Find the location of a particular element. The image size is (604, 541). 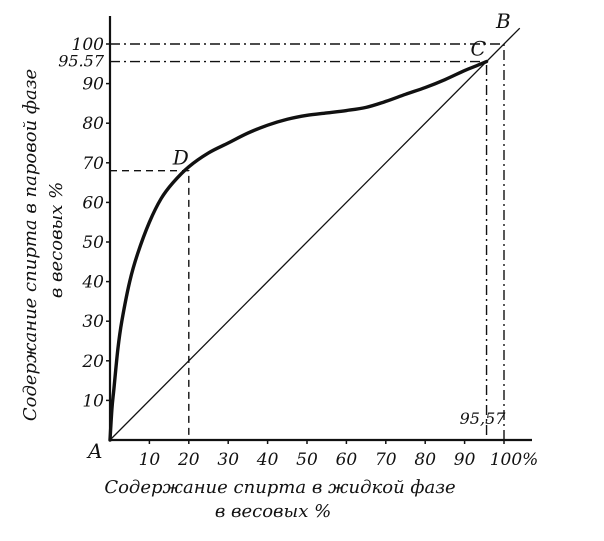

x-tick-label: 90 is located at coordinates (465, 460).